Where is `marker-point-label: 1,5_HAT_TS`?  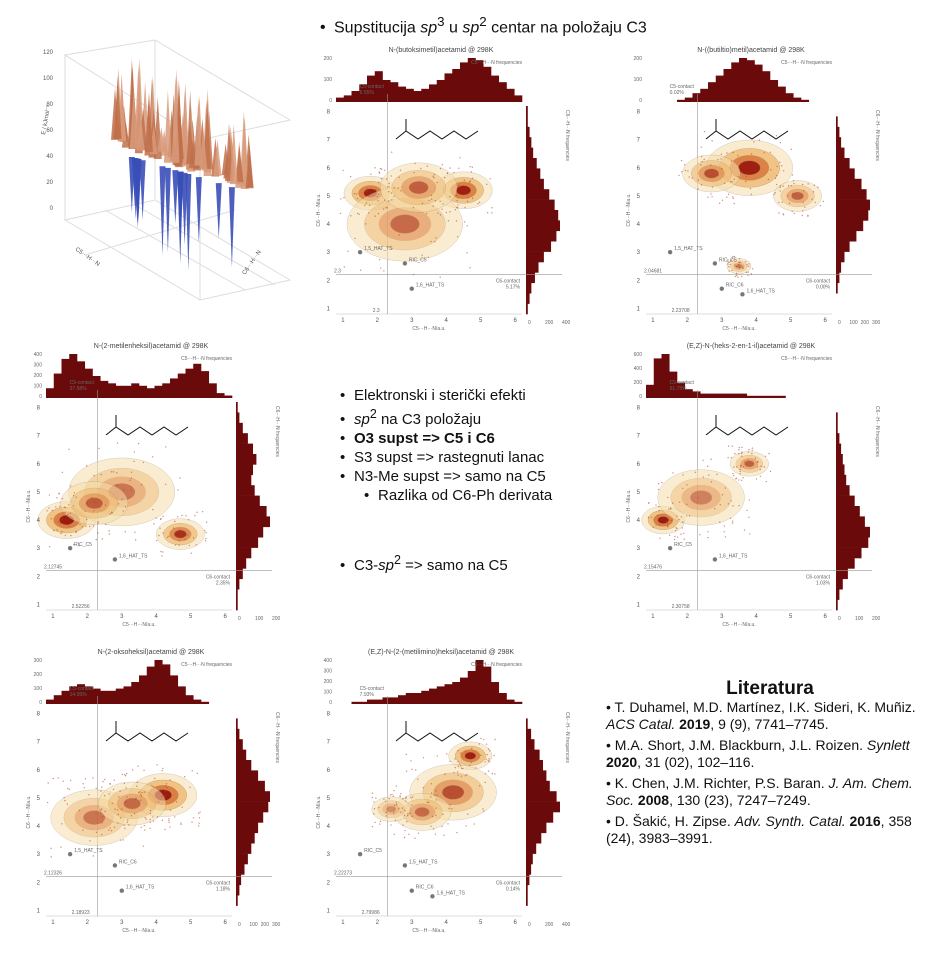 marker-point-label: 1,5_HAT_TS is located at coordinates (688, 249).